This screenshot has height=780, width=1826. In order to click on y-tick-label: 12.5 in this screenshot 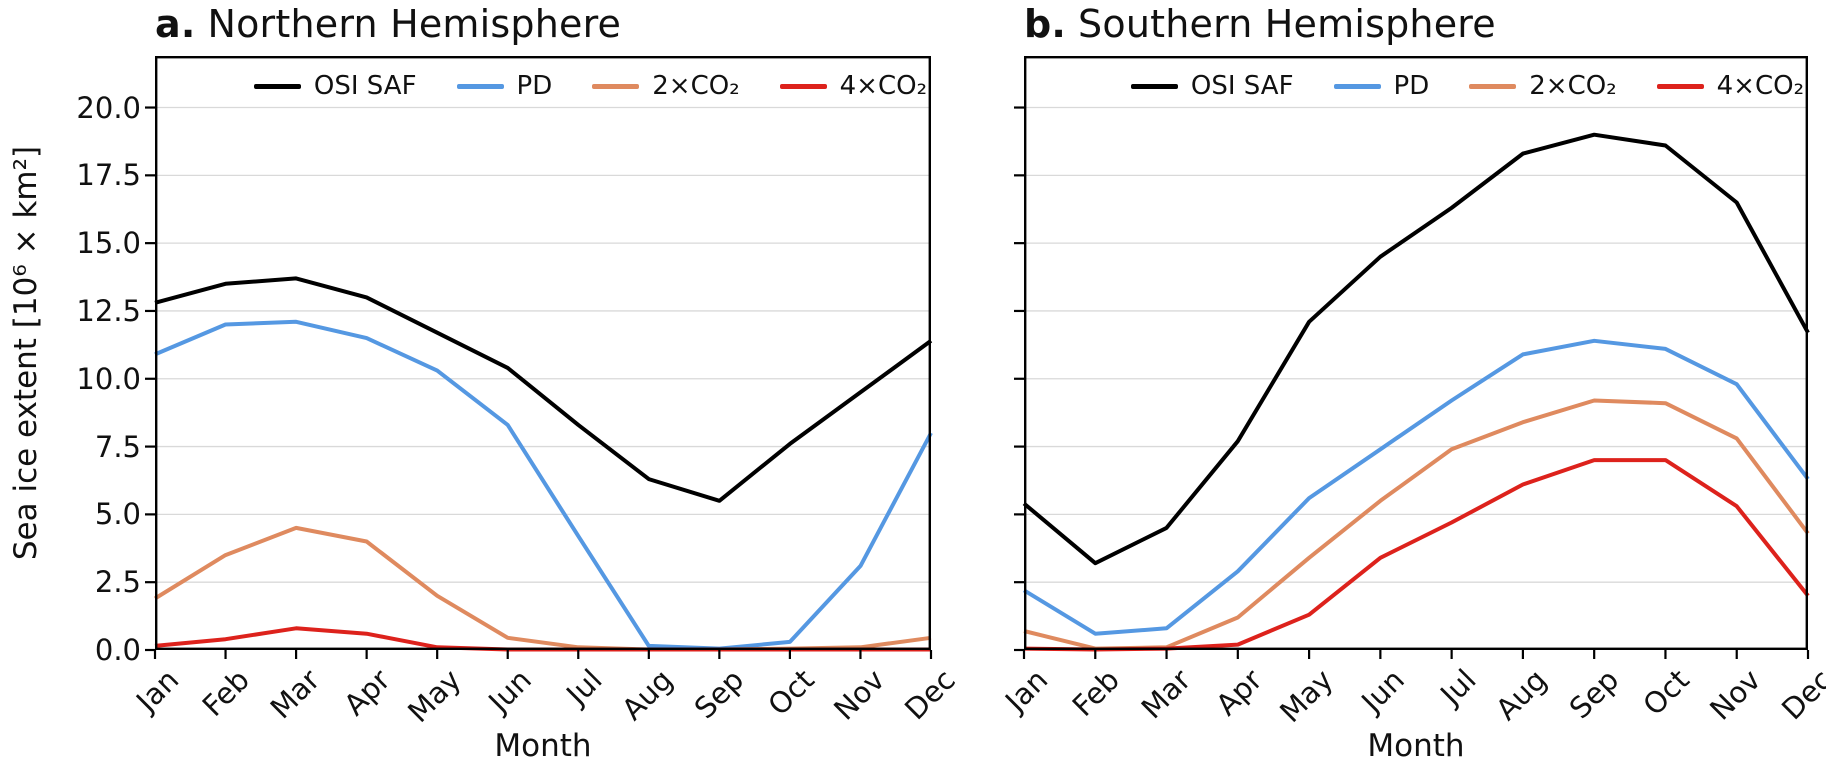, I will do `click(108, 310)`.